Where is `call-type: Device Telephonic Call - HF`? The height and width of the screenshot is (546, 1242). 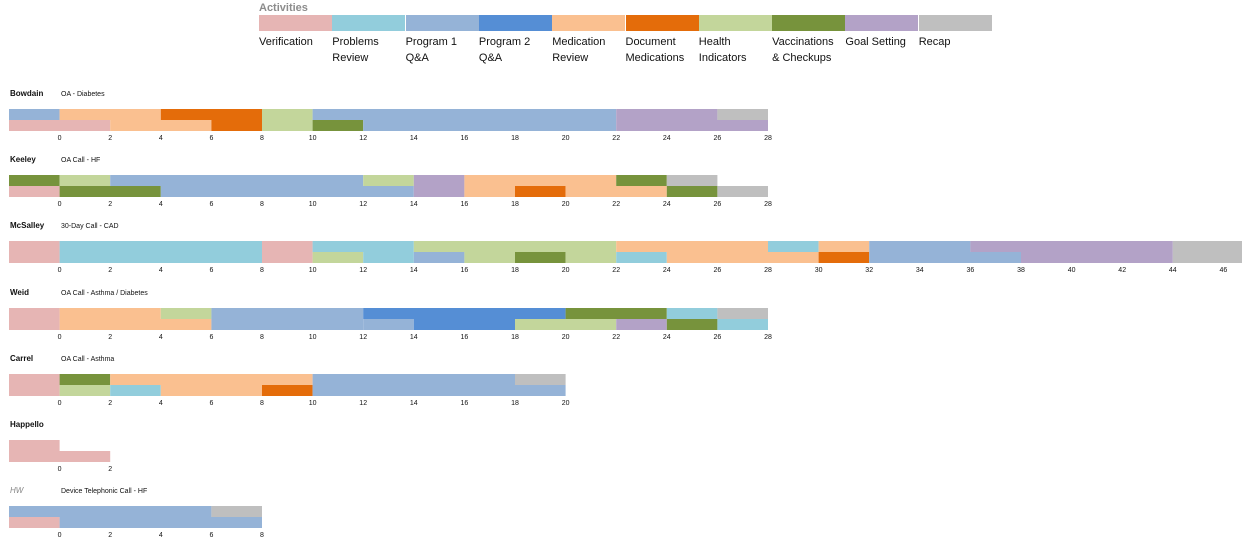
call-type: Device Telephonic Call - HF is located at coordinates (104, 491).